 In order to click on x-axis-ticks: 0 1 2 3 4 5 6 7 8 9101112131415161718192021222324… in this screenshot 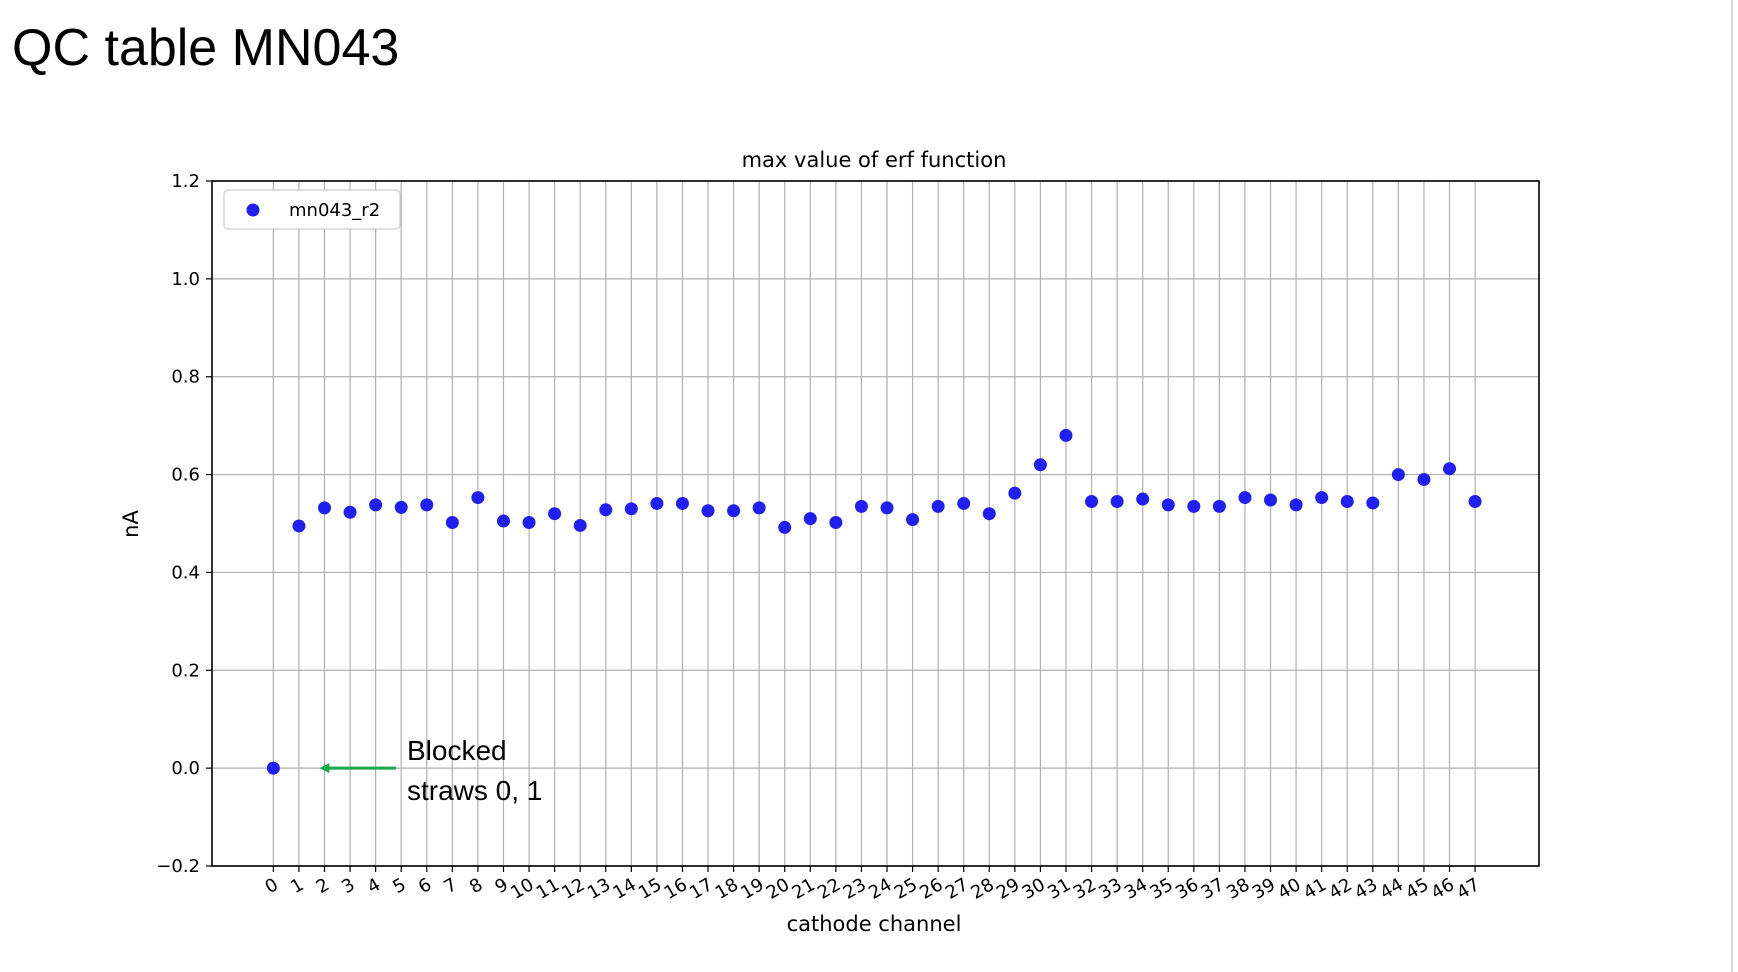, I will do `click(872, 885)`.